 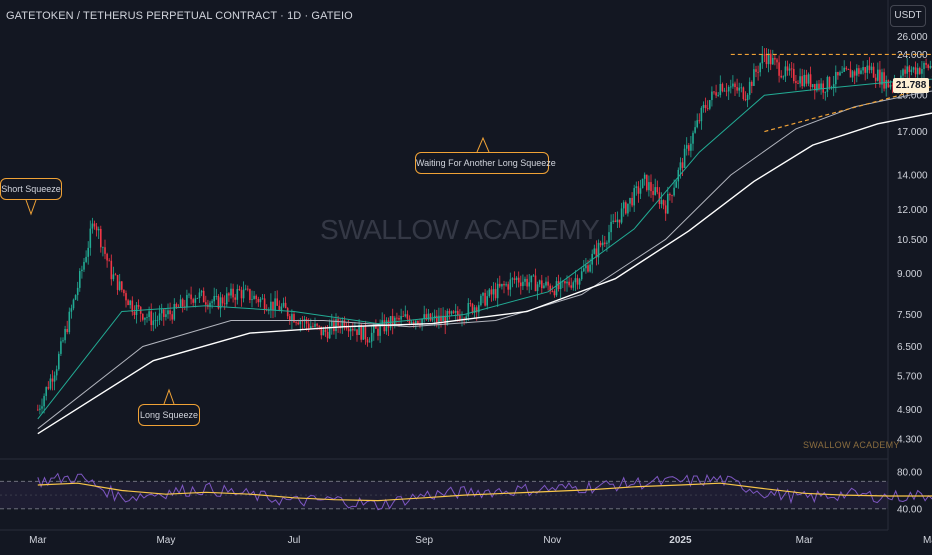 What do you see at coordinates (909, 410) in the screenshot?
I see `y-tick-label: 4.900` at bounding box center [909, 410].